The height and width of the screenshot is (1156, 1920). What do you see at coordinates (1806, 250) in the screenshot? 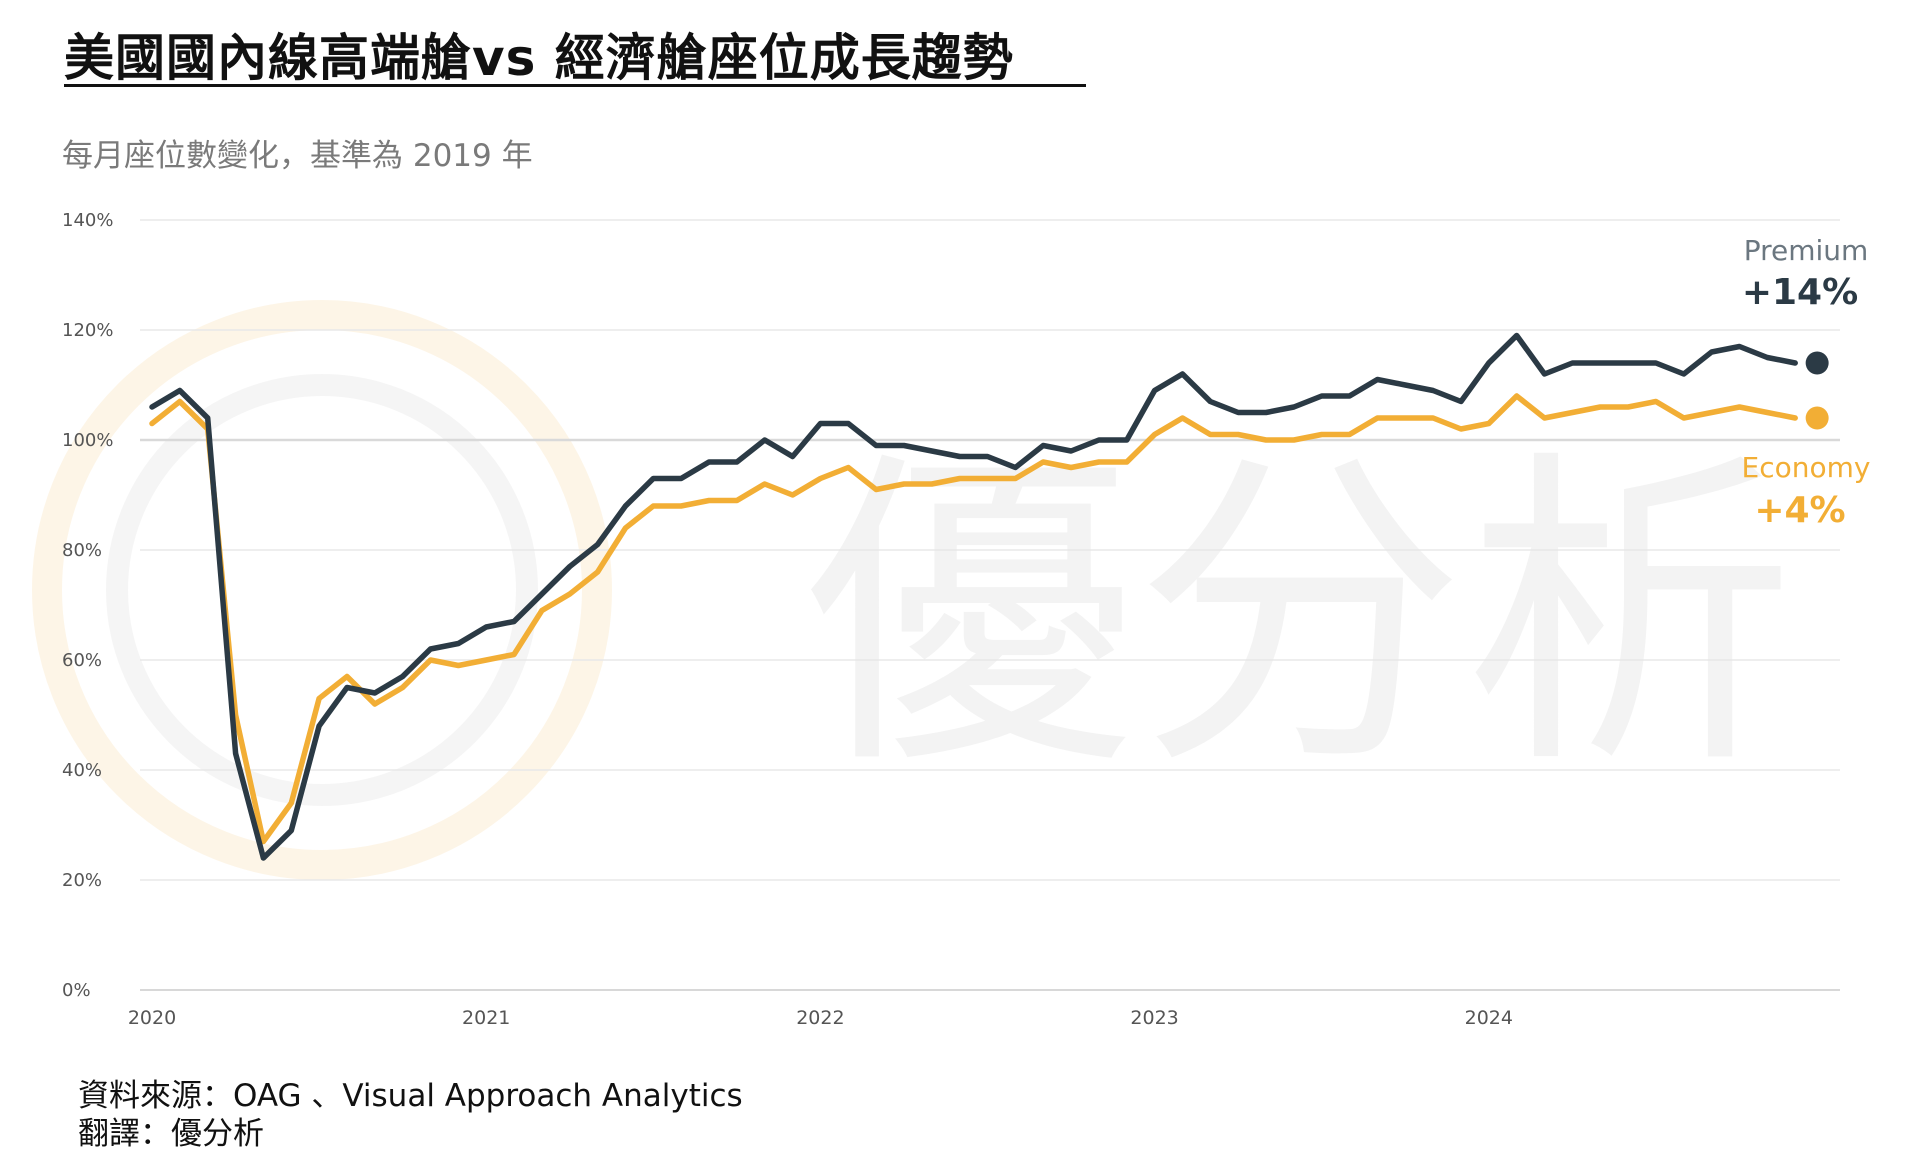
I see `series-name-label-premium: Premium` at bounding box center [1806, 250].